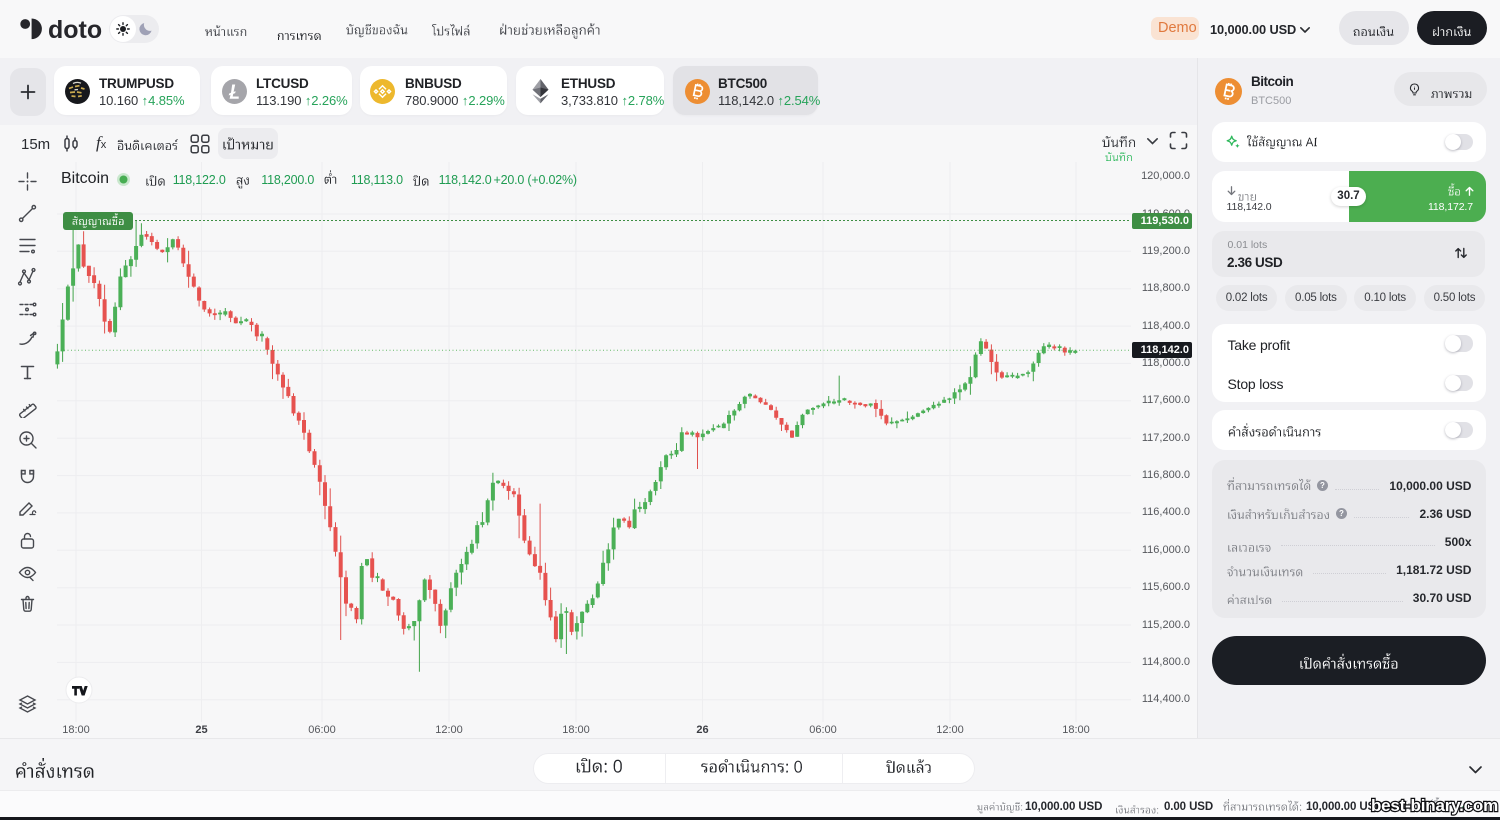  What do you see at coordinates (75, 30) in the screenshot?
I see `svg-text: doto` at bounding box center [75, 30].